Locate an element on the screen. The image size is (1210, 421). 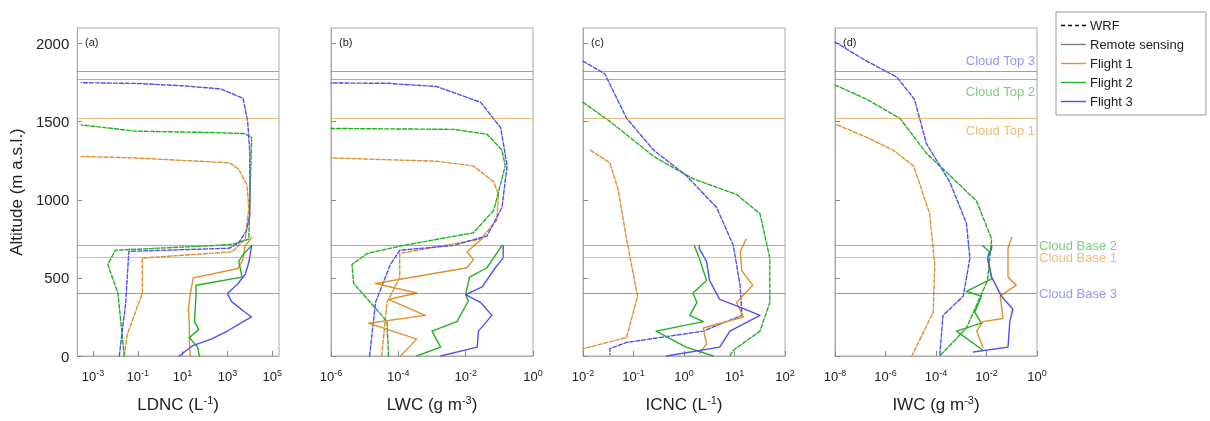
ref-line-label: Cloud Base 3 is located at coordinates (1078, 294).